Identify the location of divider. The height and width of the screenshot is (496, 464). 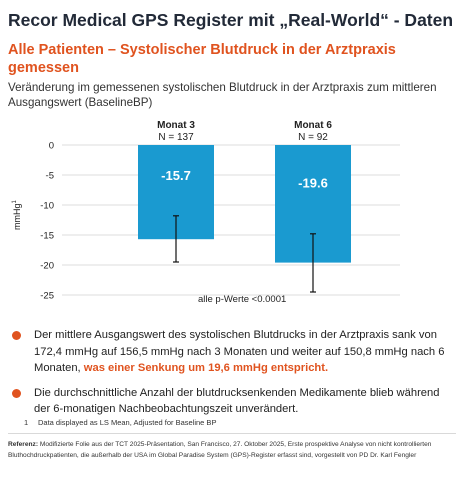
(232, 433).